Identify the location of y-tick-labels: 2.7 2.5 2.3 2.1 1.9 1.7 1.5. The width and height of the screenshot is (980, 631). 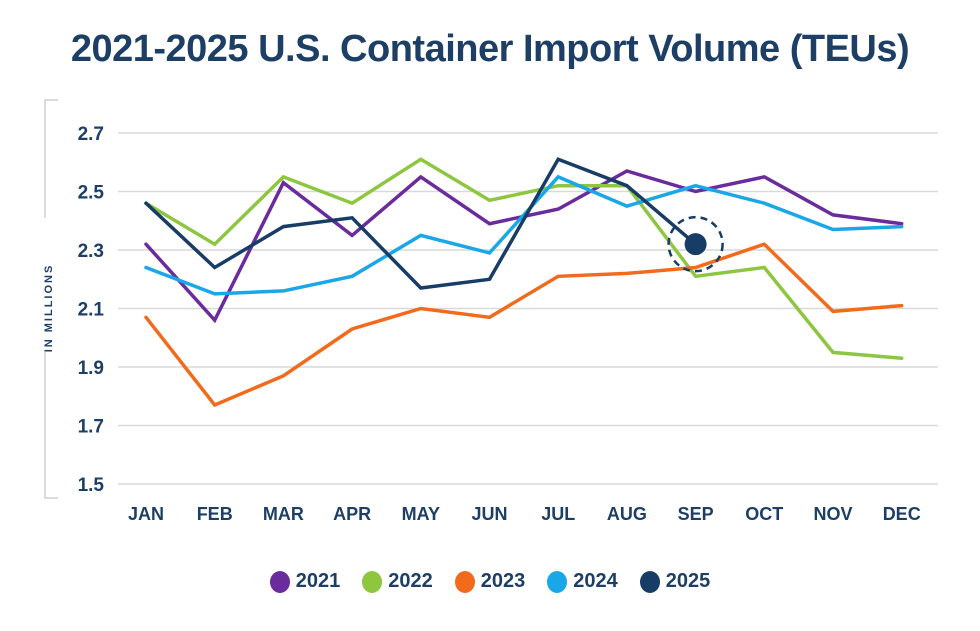
(91, 310).